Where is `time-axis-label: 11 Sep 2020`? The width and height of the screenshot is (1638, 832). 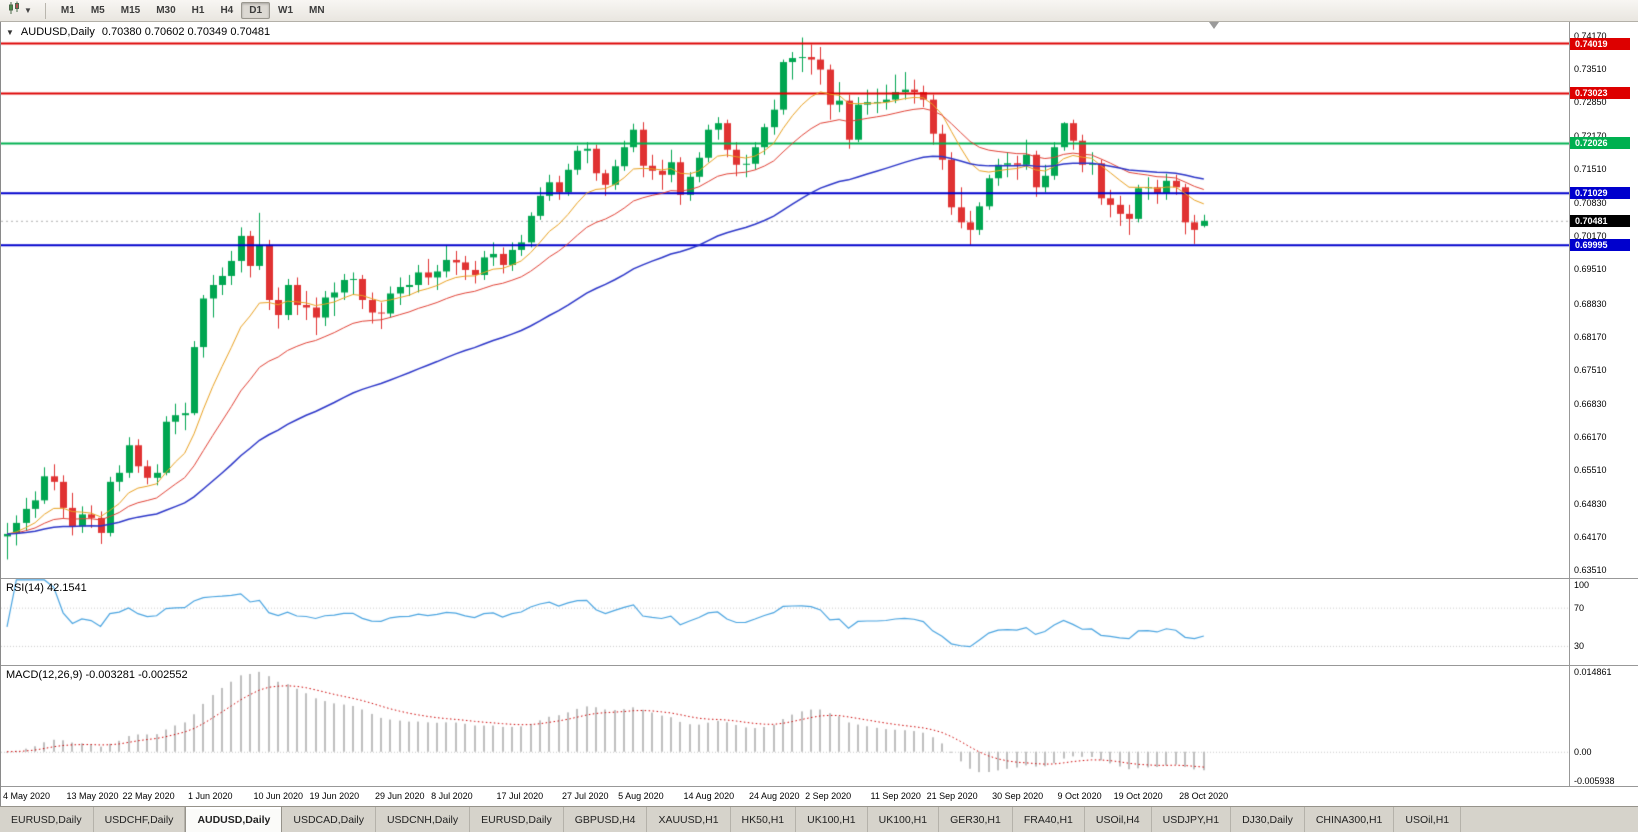
time-axis-label: 11 Sep 2020 is located at coordinates (895, 796).